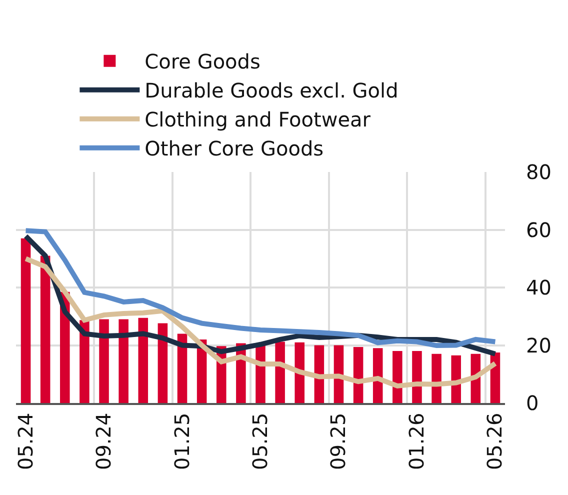 The image size is (568, 495). What do you see at coordinates (416, 441) in the screenshot?
I see `x-tick-label: 01.26` at bounding box center [416, 441].